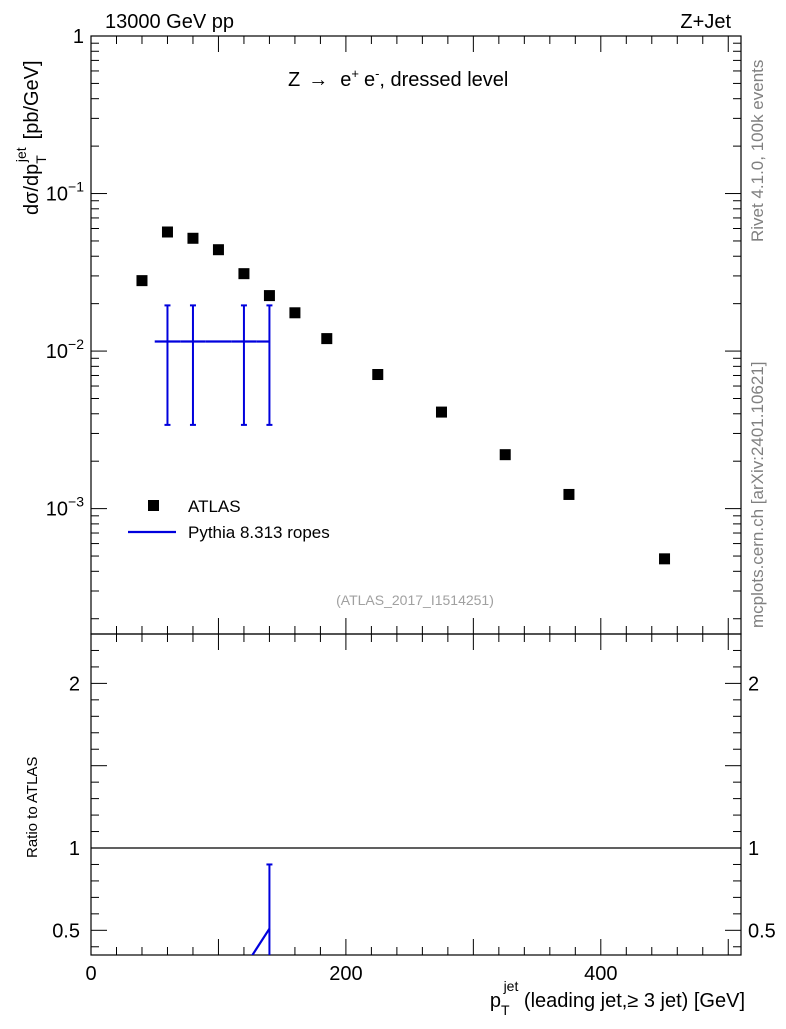  What do you see at coordinates (214, 506) in the screenshot?
I see `legend-label-atlas: ATLAS` at bounding box center [214, 506].